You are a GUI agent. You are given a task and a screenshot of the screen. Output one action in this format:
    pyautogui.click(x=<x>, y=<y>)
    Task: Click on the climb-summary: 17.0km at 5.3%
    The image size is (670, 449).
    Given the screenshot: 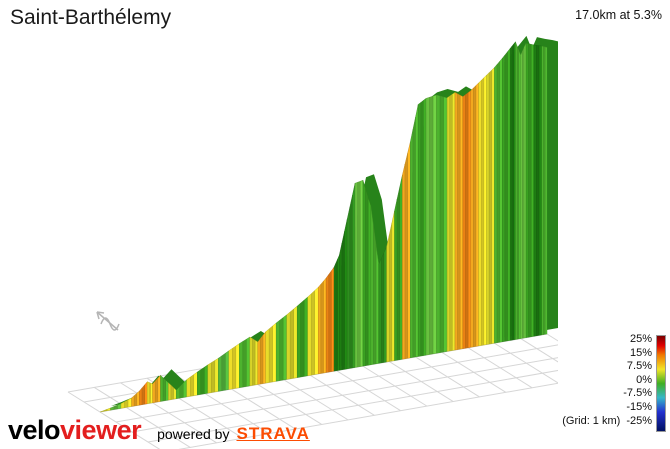 What is the action you would take?
    pyautogui.click(x=618, y=15)
    